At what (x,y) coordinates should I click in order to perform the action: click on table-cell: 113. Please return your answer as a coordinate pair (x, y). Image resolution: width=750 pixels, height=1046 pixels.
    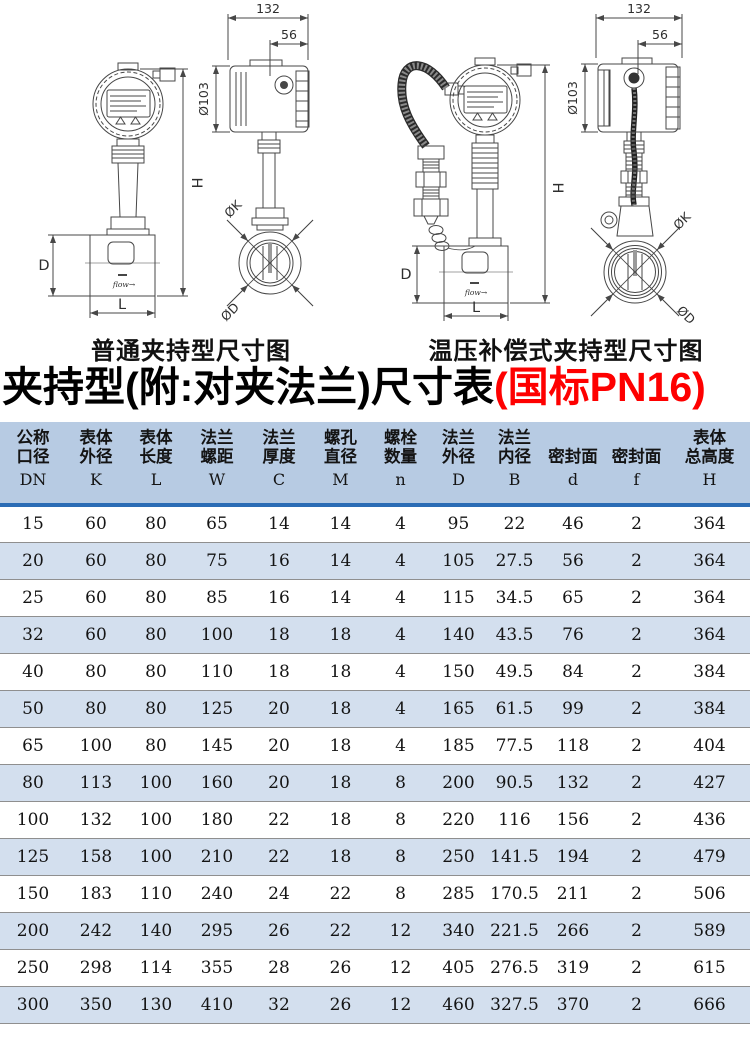
    Looking at the image, I should click on (96, 782).